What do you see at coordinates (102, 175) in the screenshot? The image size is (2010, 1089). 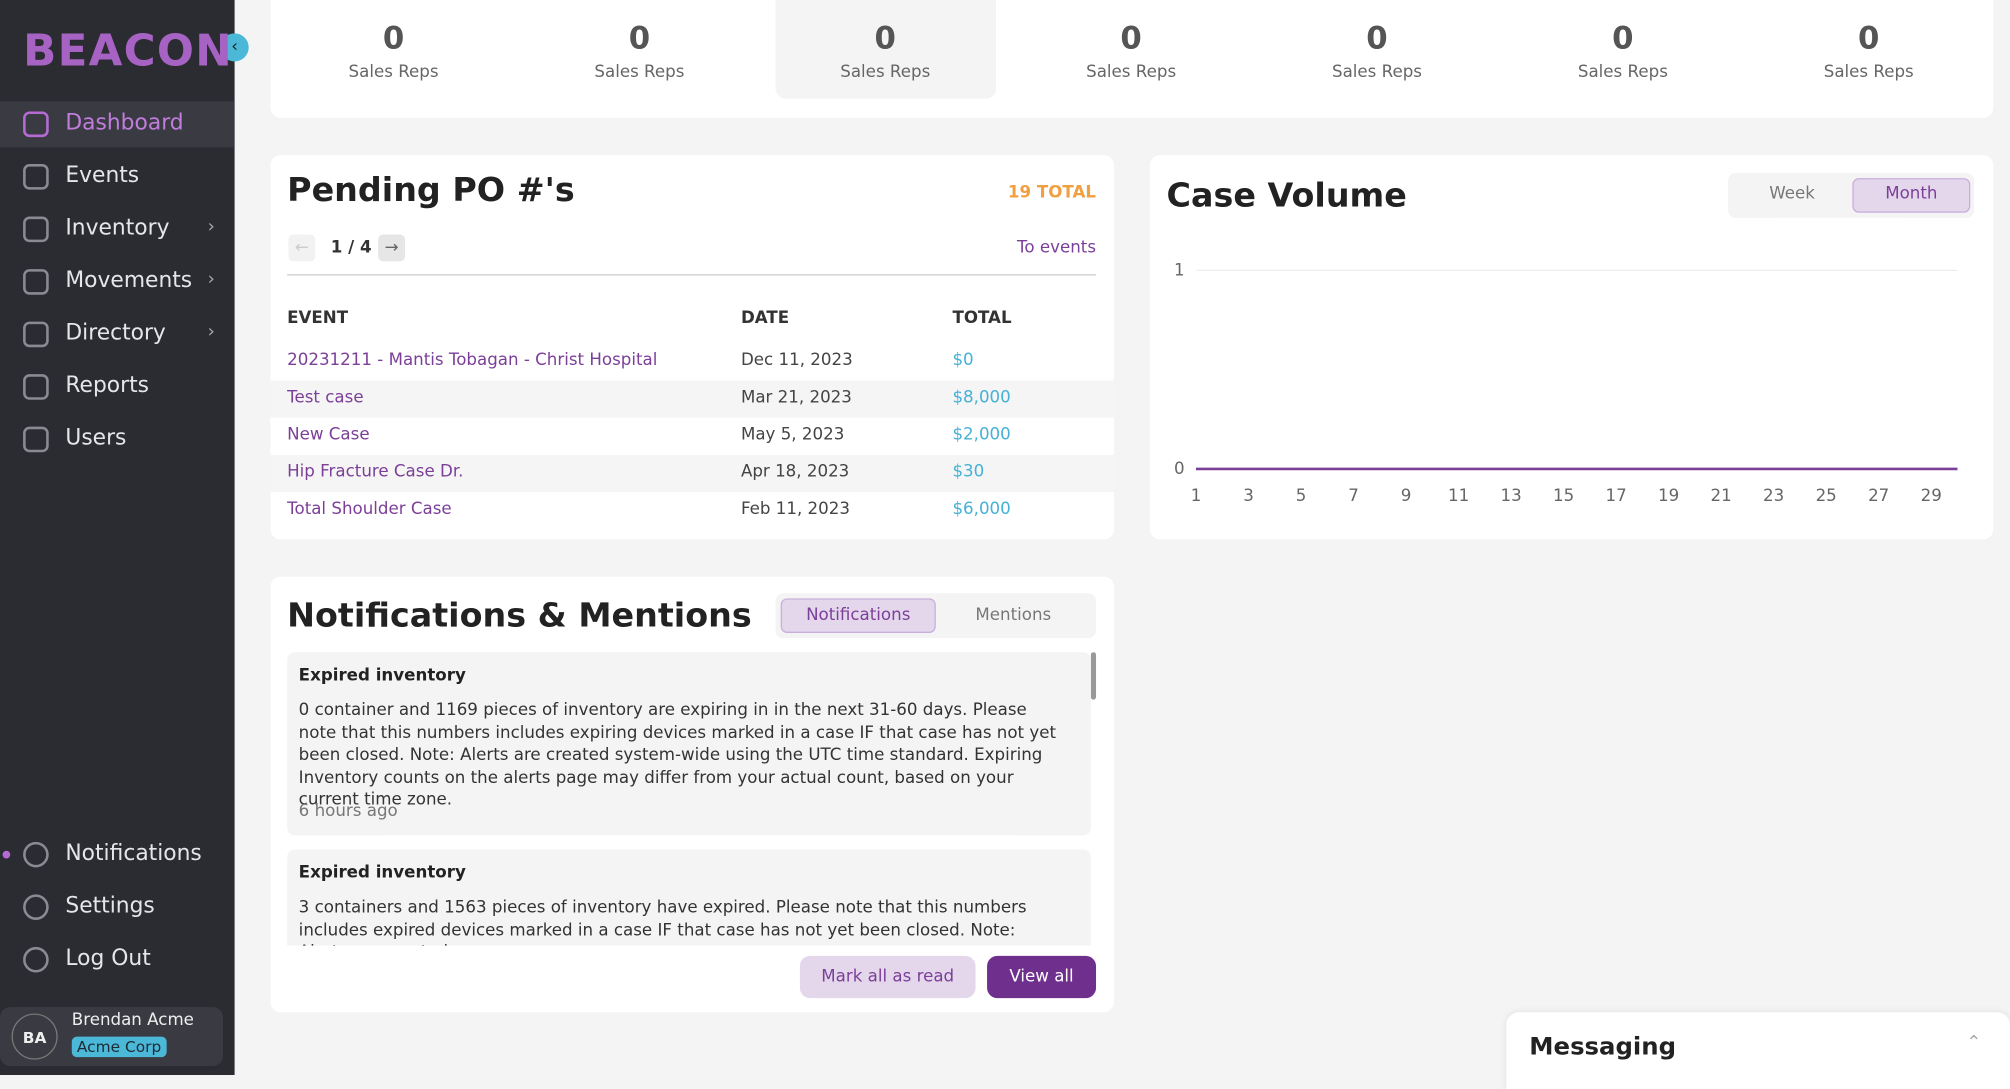 I see `nav-item: Events` at bounding box center [102, 175].